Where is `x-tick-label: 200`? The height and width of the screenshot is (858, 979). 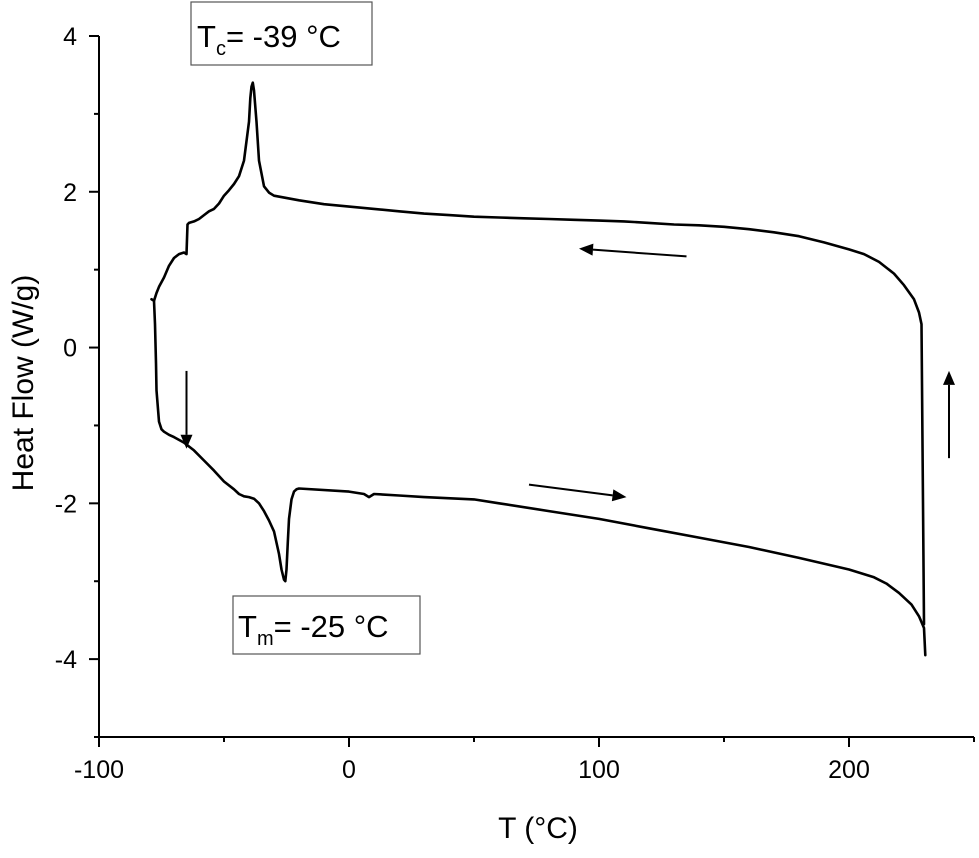
x-tick-label: 200 is located at coordinates (849, 770).